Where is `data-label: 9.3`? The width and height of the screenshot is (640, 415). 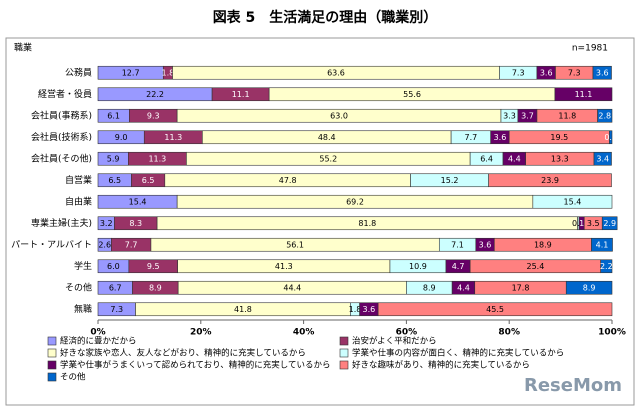
data-label: 9.3 is located at coordinates (153, 115).